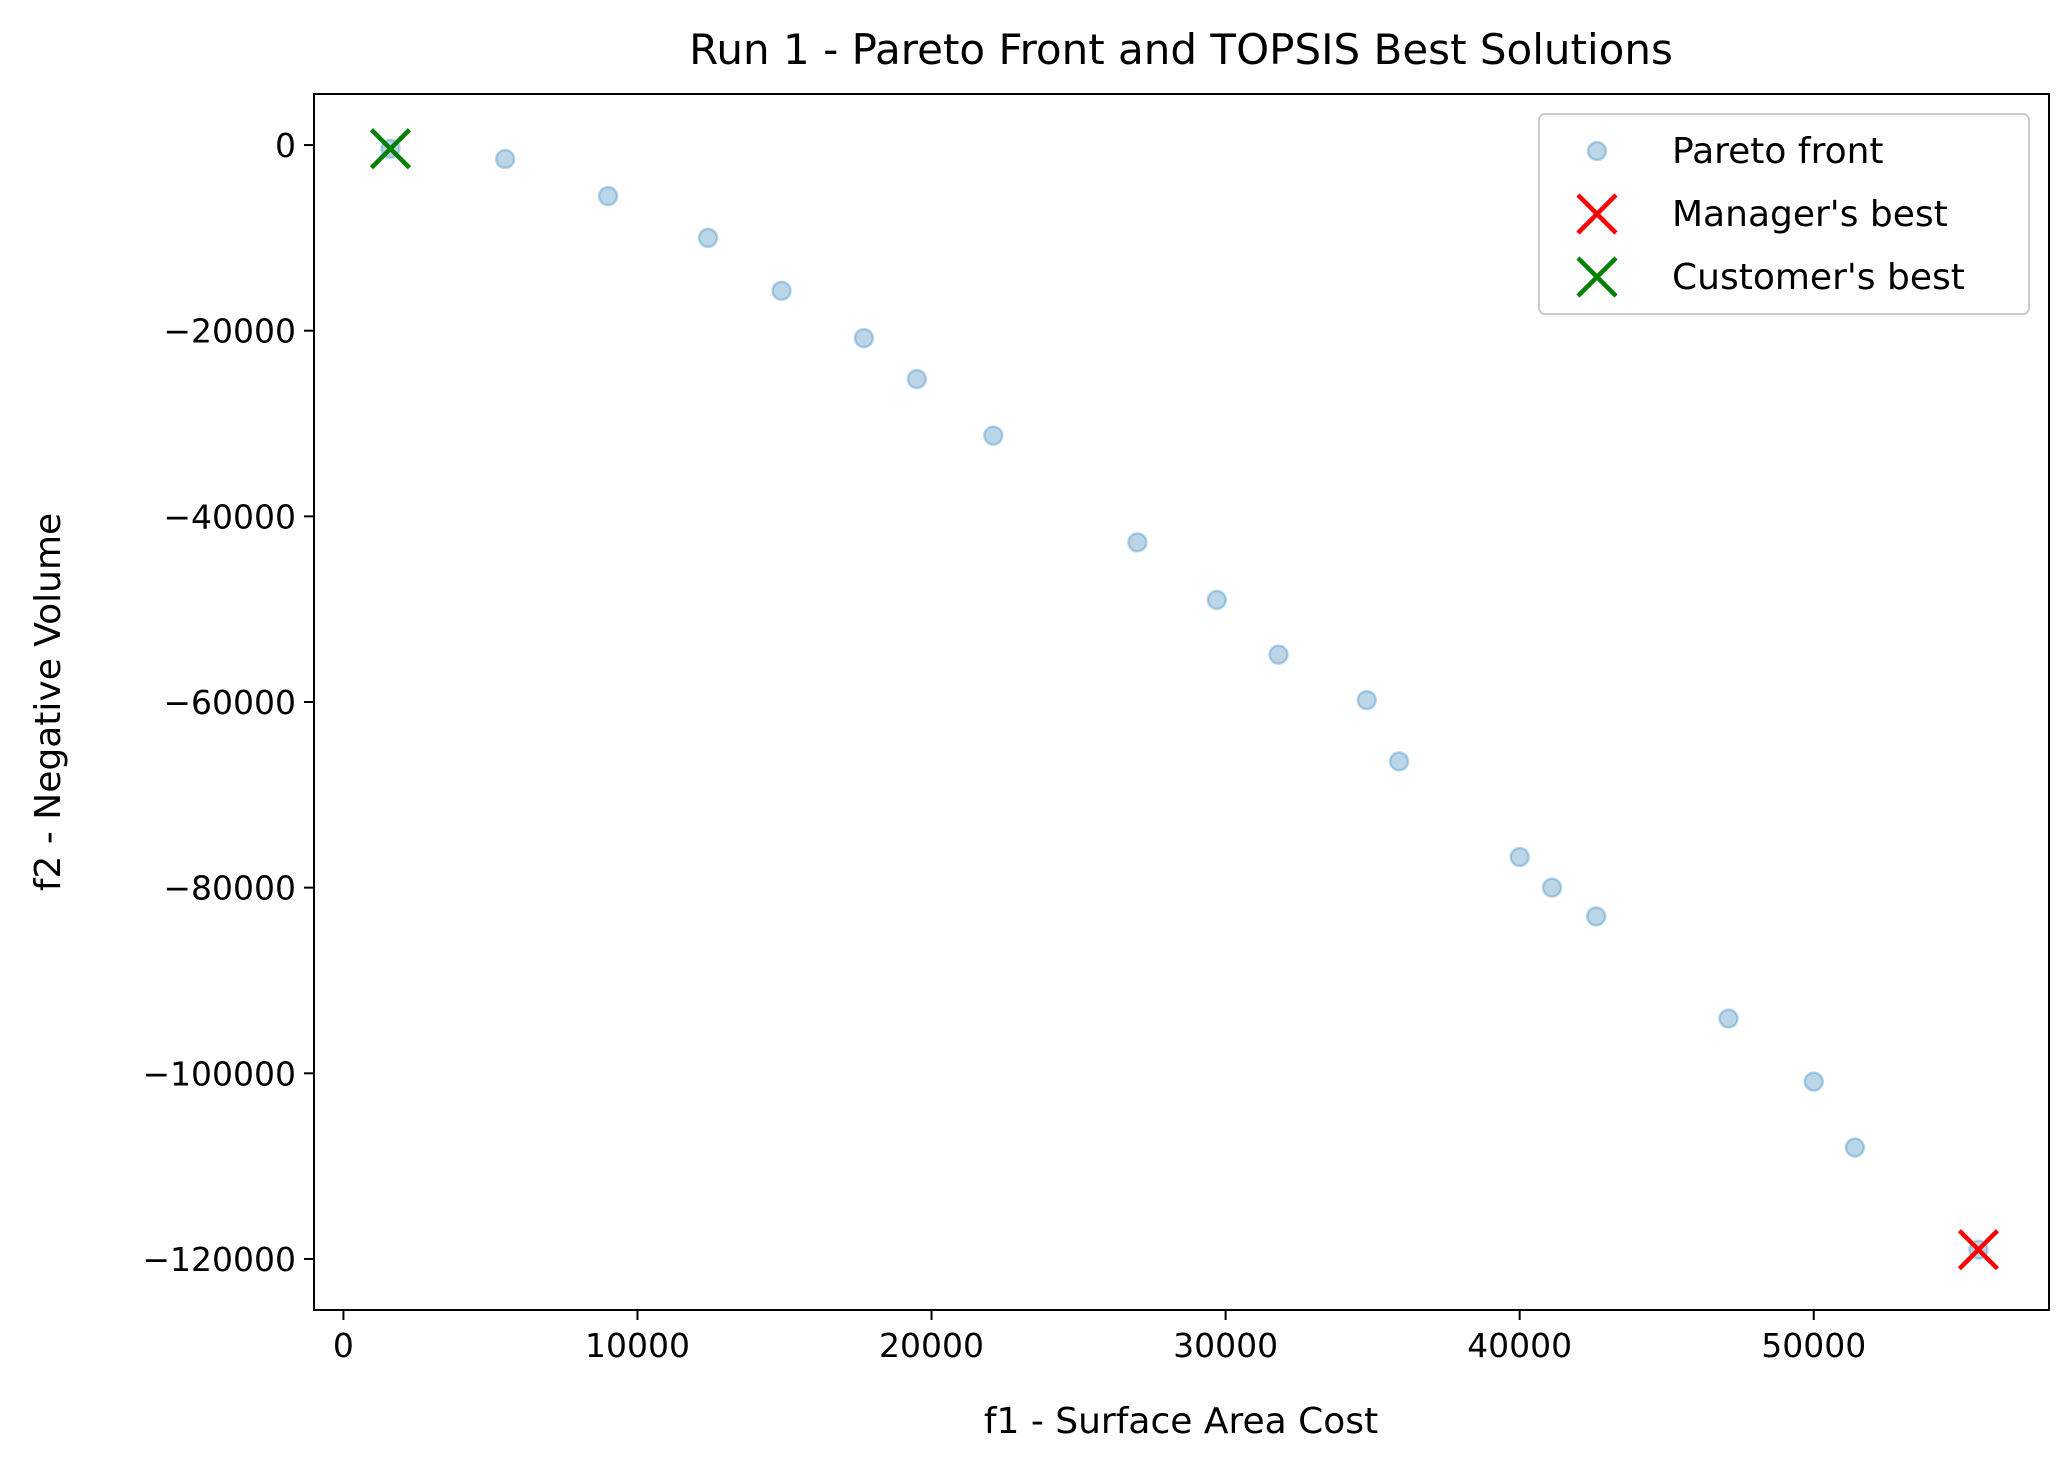 The width and height of the screenshot is (2071, 1466). I want to click on legend-label: Manager's best, so click(1810, 214).